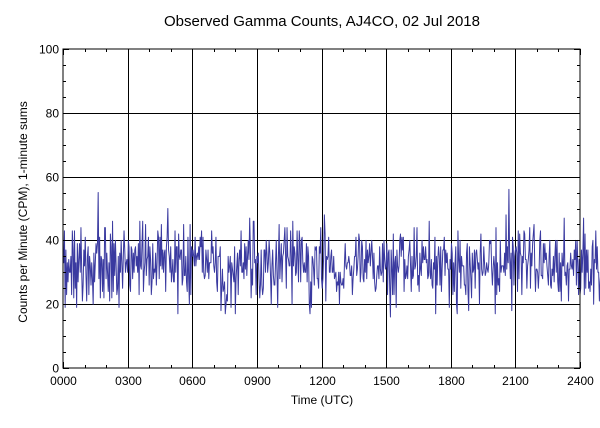 This screenshot has height=428, width=600. Describe the element at coordinates (55, 369) in the screenshot. I see `y-tick-label: 0` at that location.